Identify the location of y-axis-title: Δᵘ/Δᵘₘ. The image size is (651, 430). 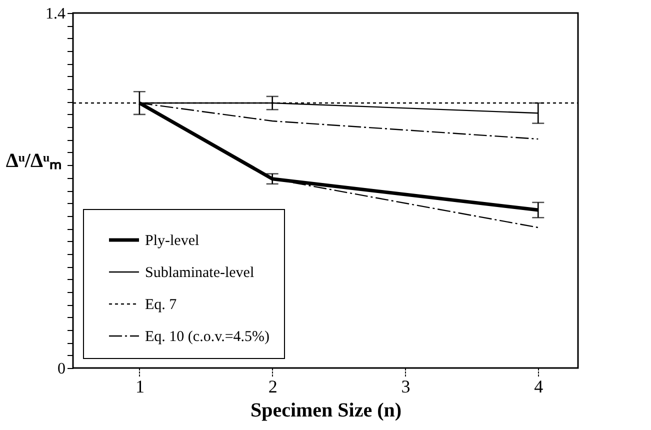
(34, 161).